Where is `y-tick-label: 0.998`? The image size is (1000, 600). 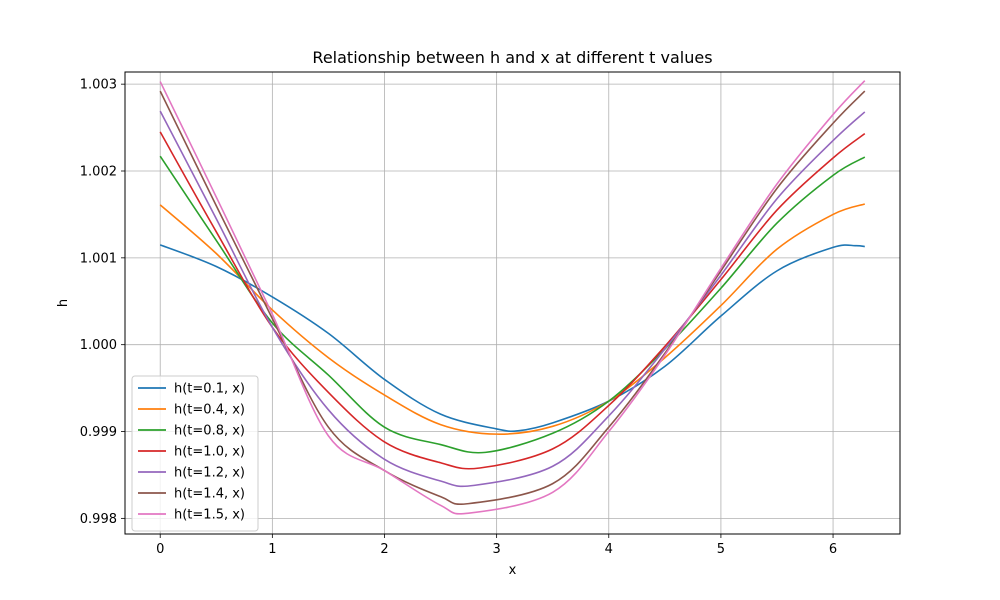
y-tick-label: 0.998 is located at coordinates (98, 519).